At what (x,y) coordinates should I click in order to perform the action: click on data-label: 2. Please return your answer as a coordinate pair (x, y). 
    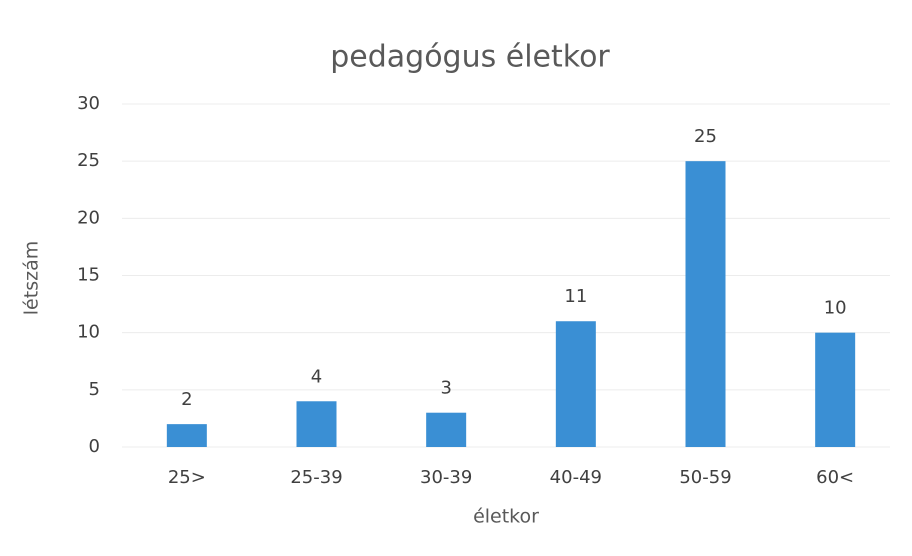
    Looking at the image, I should click on (186, 399).